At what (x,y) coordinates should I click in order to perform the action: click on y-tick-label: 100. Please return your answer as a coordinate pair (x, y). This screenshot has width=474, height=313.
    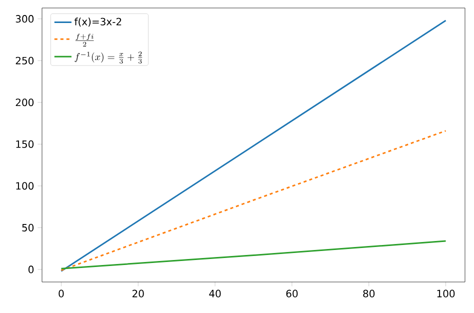
    Looking at the image, I should click on (25, 186).